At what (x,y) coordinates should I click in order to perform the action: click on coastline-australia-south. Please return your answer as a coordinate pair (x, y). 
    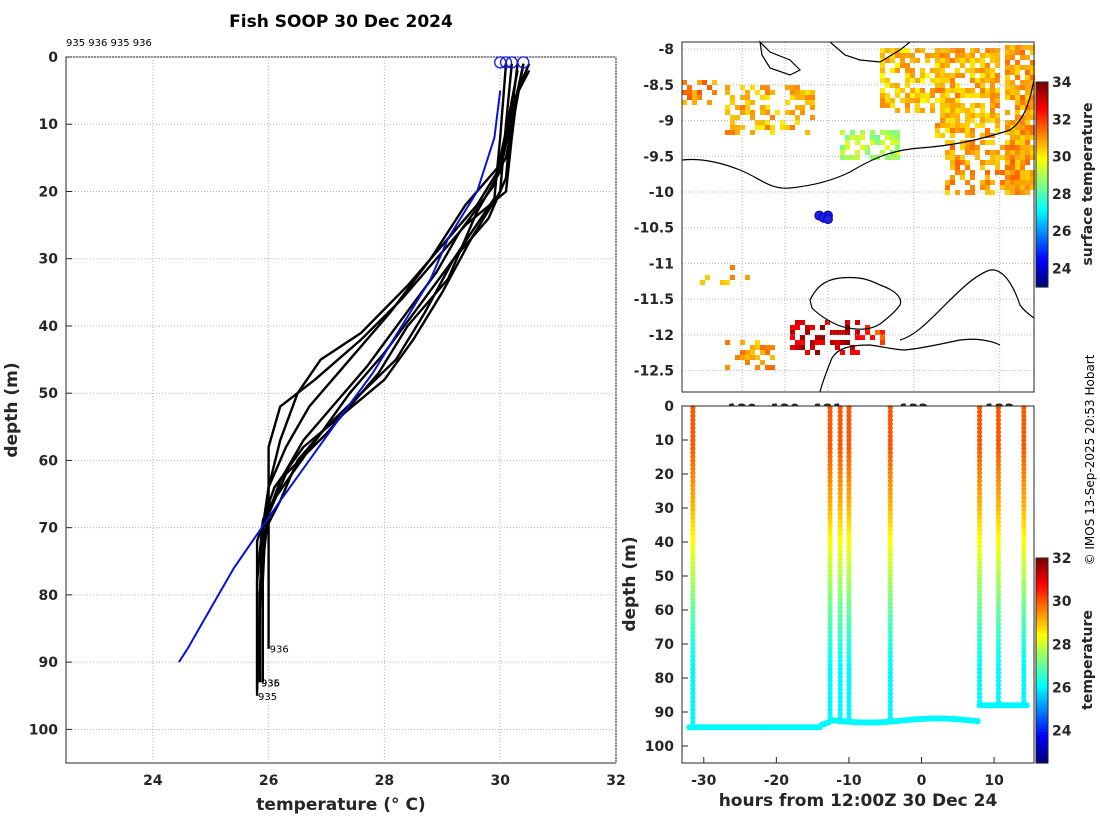
    Looking at the image, I should click on (910, 365).